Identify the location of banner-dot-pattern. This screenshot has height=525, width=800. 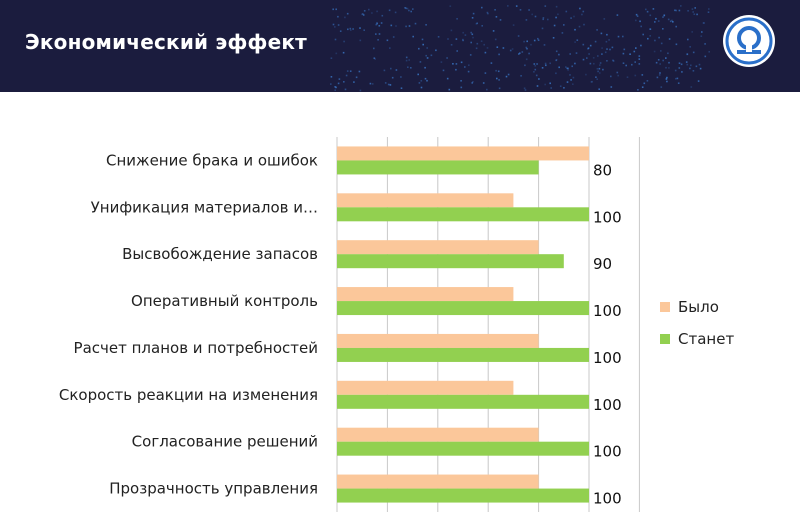
(520, 48).